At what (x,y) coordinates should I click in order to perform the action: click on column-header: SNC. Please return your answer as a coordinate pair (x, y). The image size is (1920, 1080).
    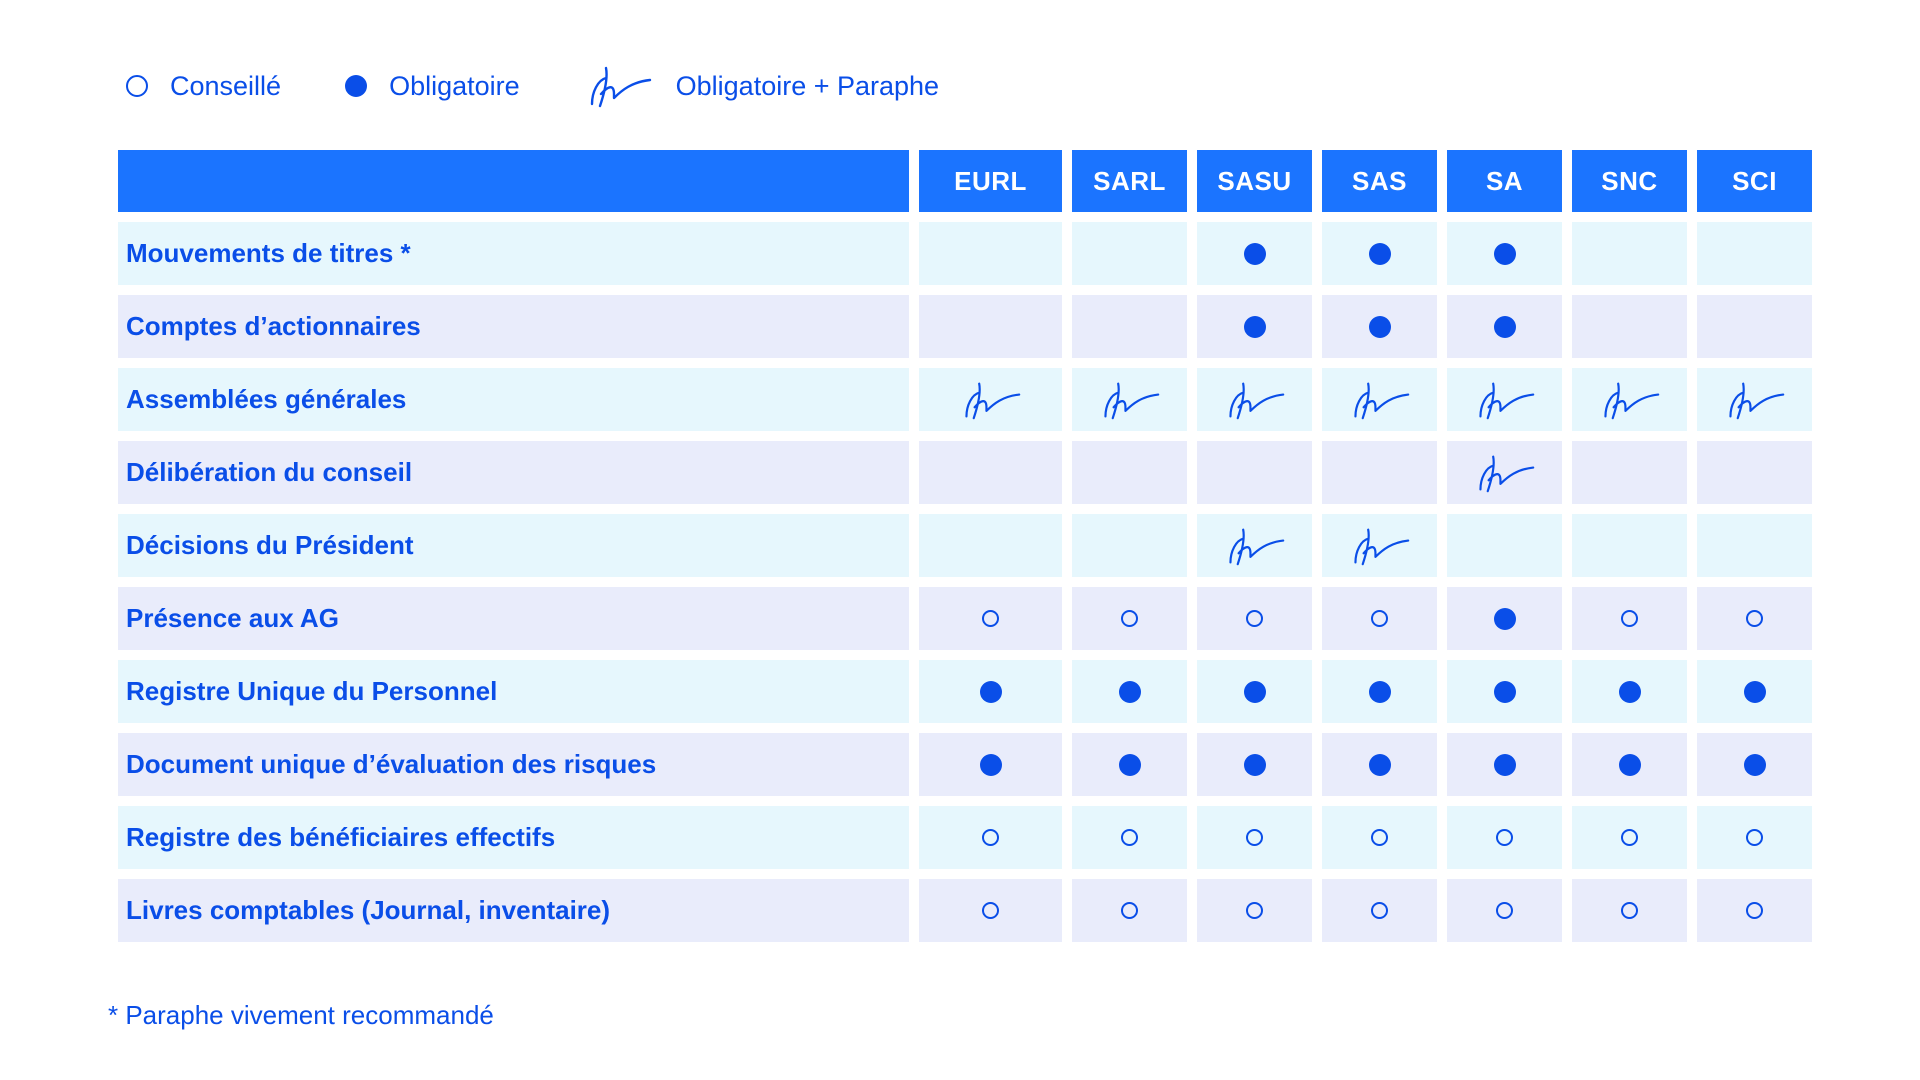
    Looking at the image, I should click on (1629, 181).